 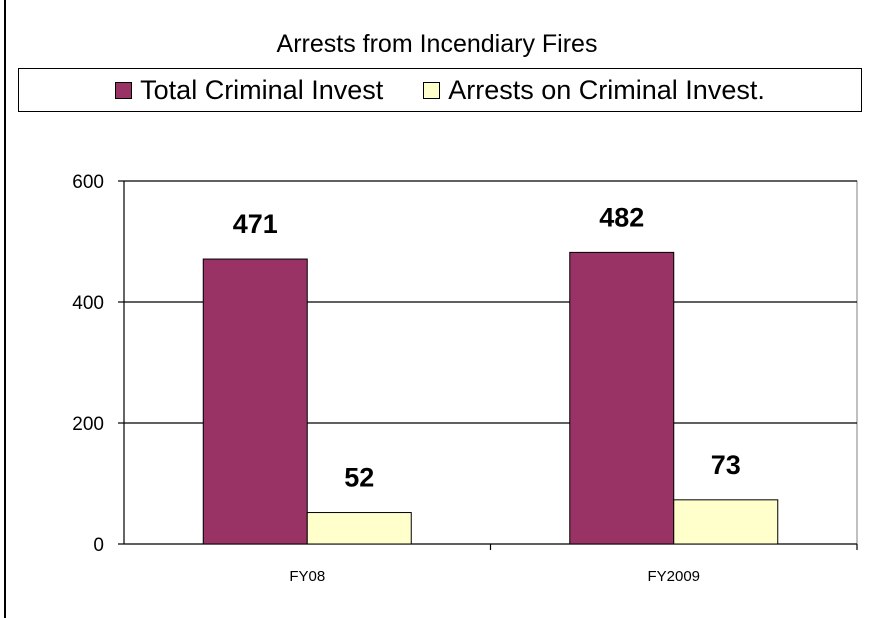 What do you see at coordinates (606, 89) in the screenshot?
I see `legend-label-arrests-on-criminal-invest: Arrests on Criminal Invest.` at bounding box center [606, 89].